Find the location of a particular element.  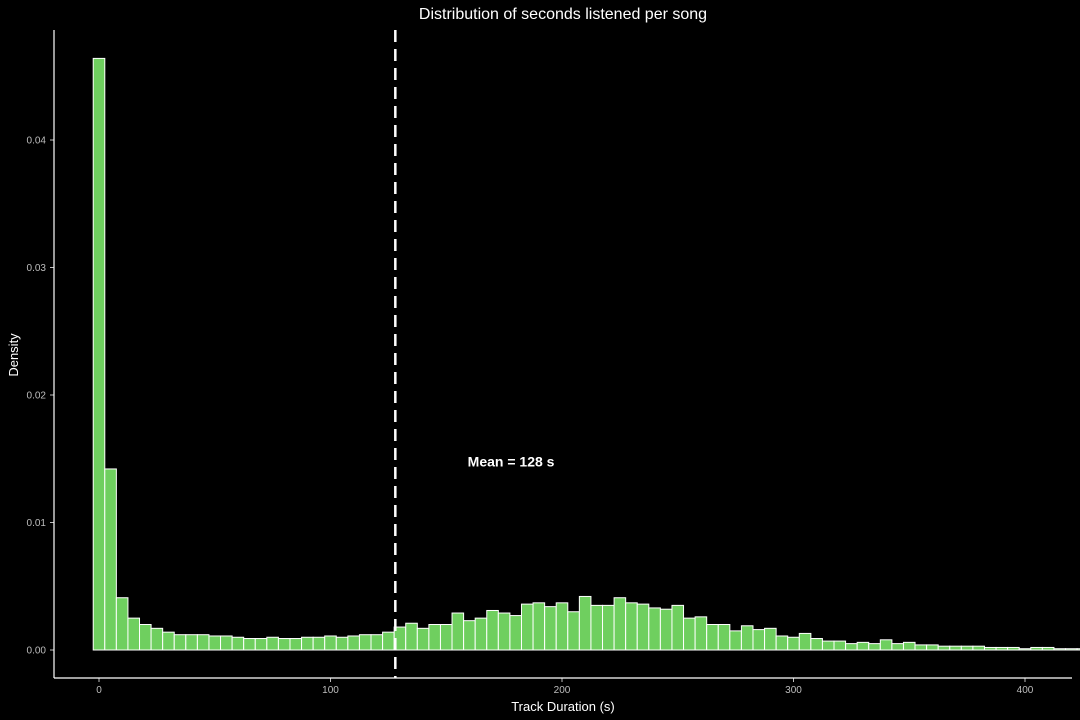

y-tick-label: 0.01 is located at coordinates (37, 523).